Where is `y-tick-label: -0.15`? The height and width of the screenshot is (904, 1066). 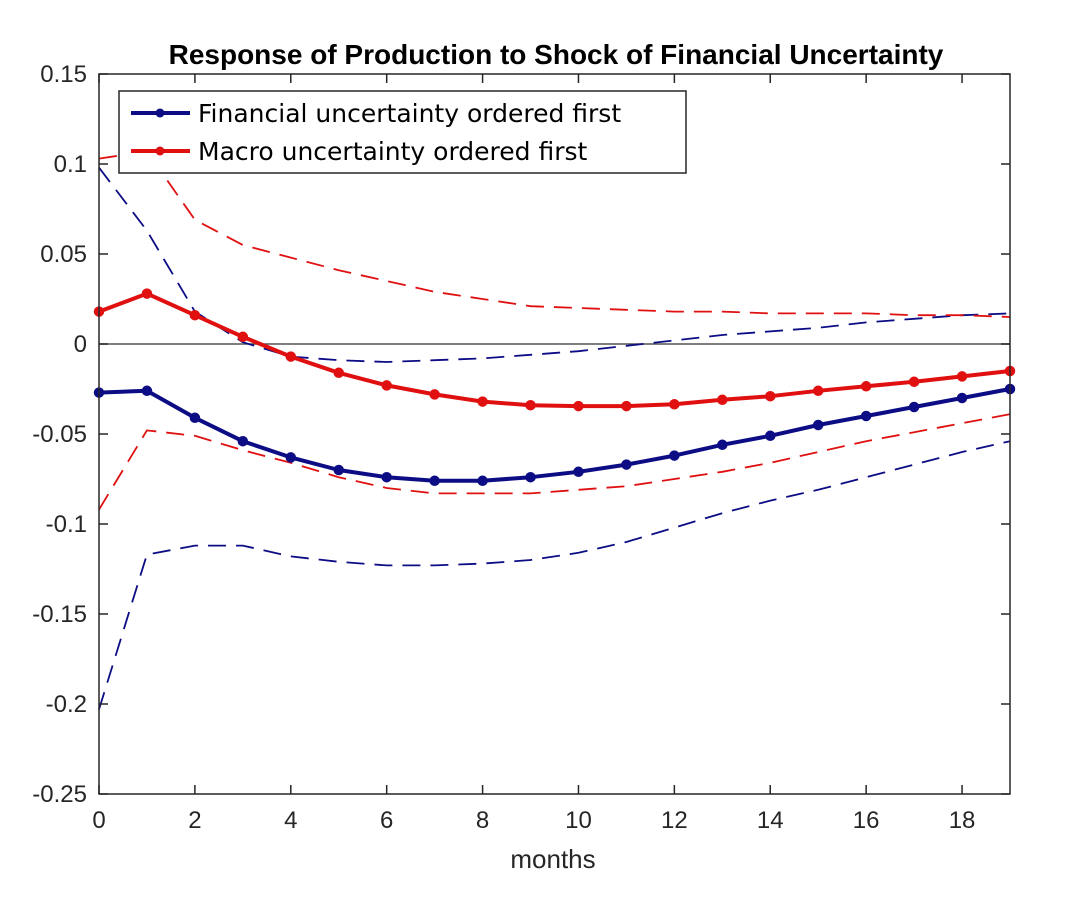
y-tick-label: -0.15 is located at coordinates (59, 614).